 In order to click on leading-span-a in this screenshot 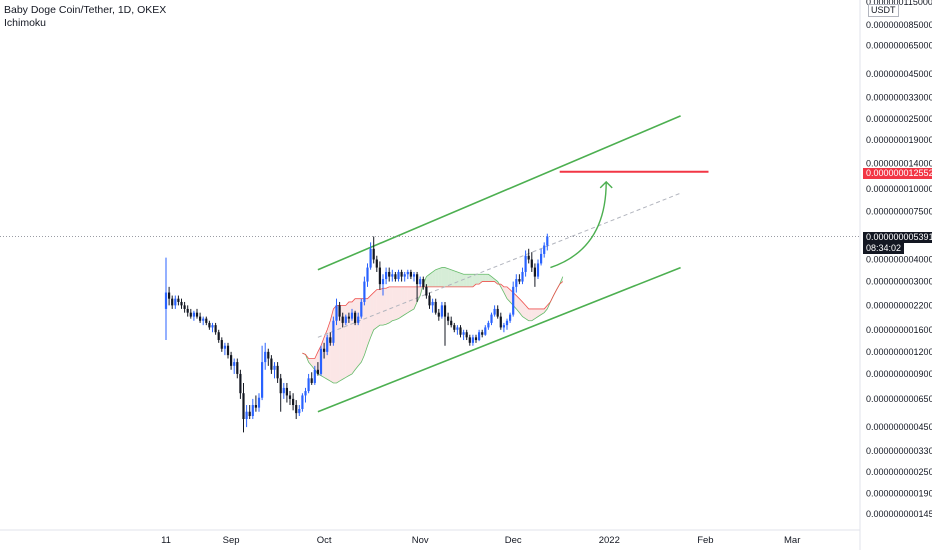, I will do `click(433, 325)`.